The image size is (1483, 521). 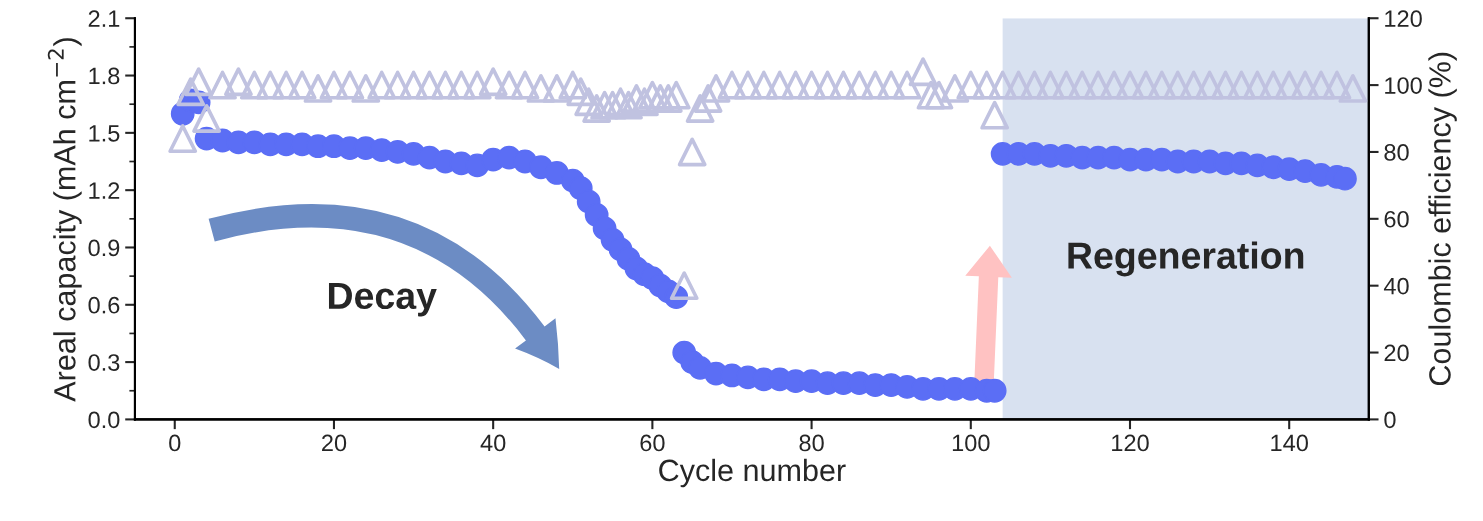 What do you see at coordinates (104, 18) in the screenshot?
I see `y-tick-label: 2.1` at bounding box center [104, 18].